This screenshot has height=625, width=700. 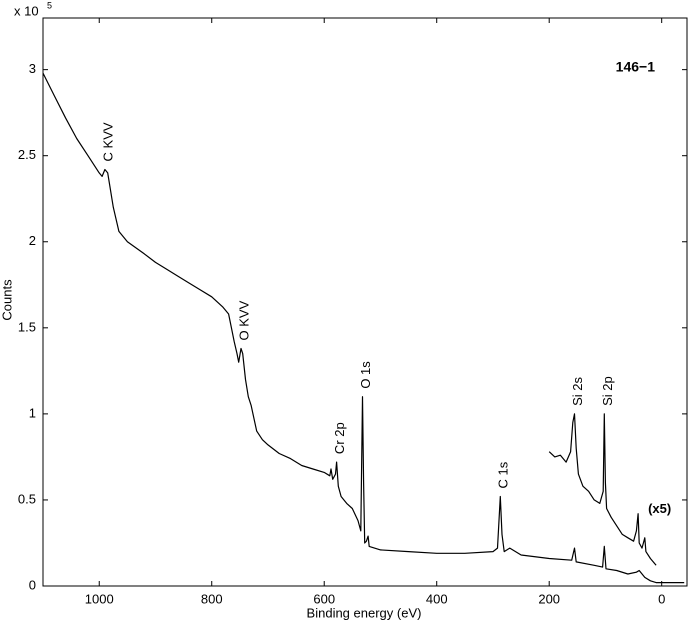 I want to click on x-axis-label: Binding energy (eV), so click(x=364, y=612).